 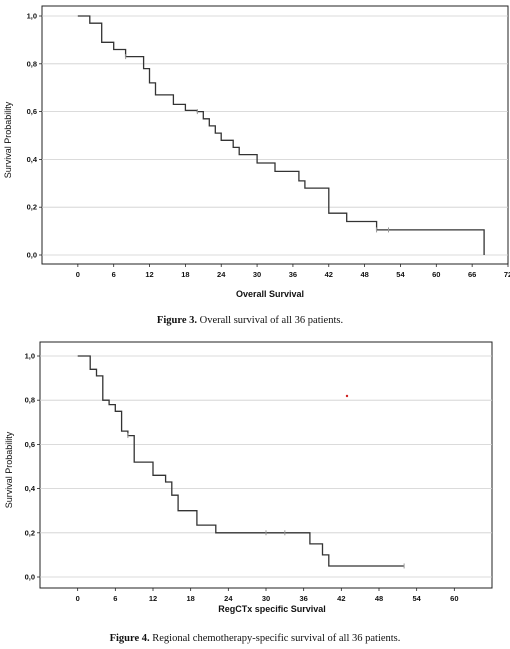 I want to click on x-tick-label-fig4: 0, so click(x=78, y=598).